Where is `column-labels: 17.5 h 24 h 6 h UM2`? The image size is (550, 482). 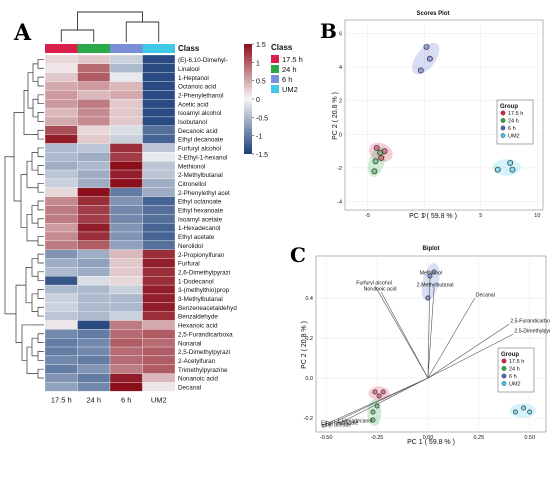
column-labels: 17.5 h 24 h 6 h UM2 is located at coordinates (109, 399).